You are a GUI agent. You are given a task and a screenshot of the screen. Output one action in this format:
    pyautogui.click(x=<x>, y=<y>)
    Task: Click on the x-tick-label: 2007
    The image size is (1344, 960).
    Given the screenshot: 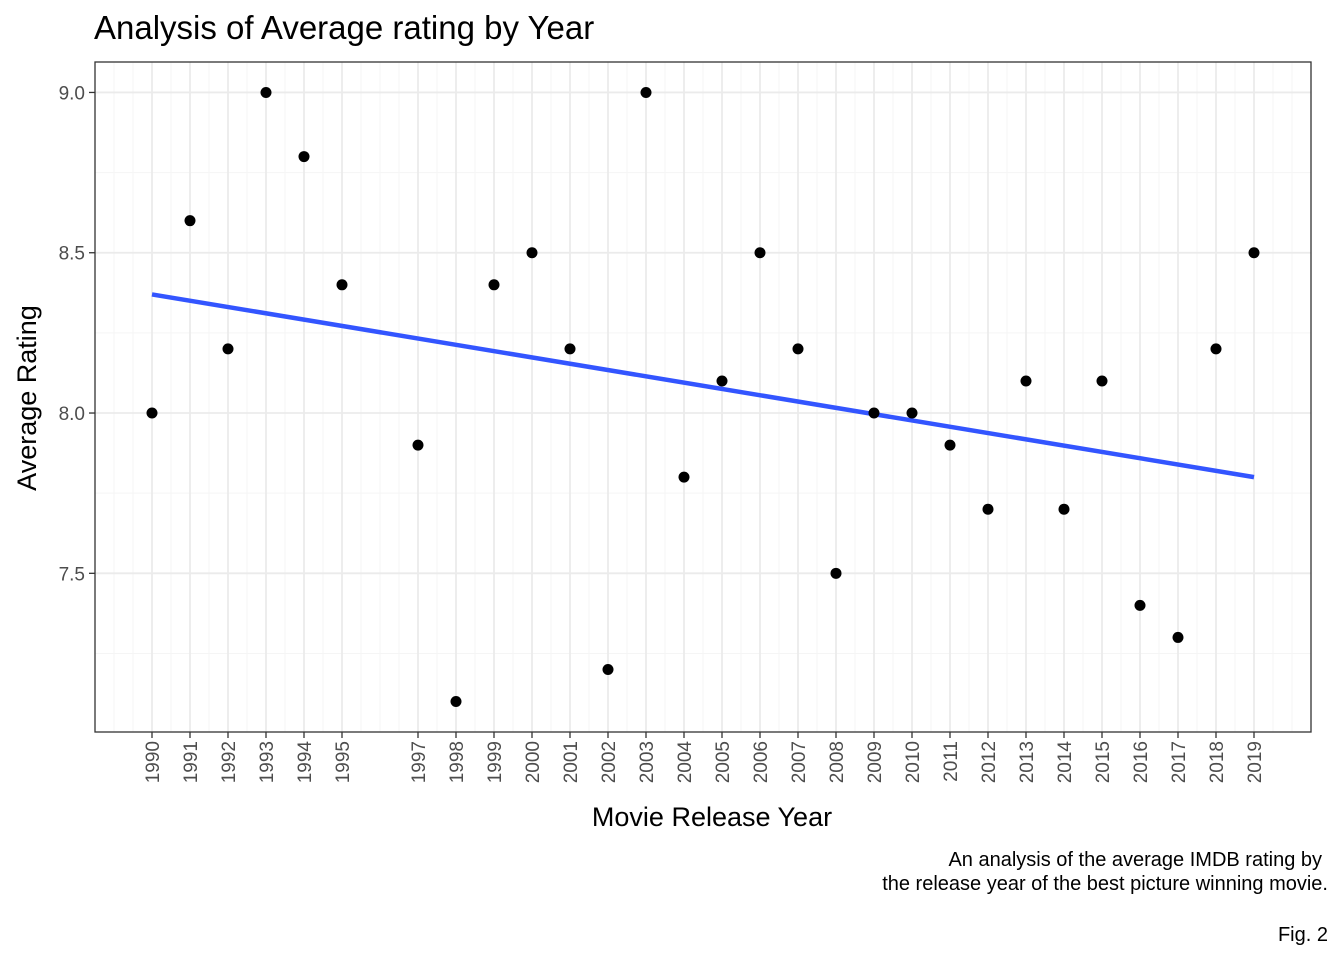 What is the action you would take?
    pyautogui.click(x=799, y=762)
    